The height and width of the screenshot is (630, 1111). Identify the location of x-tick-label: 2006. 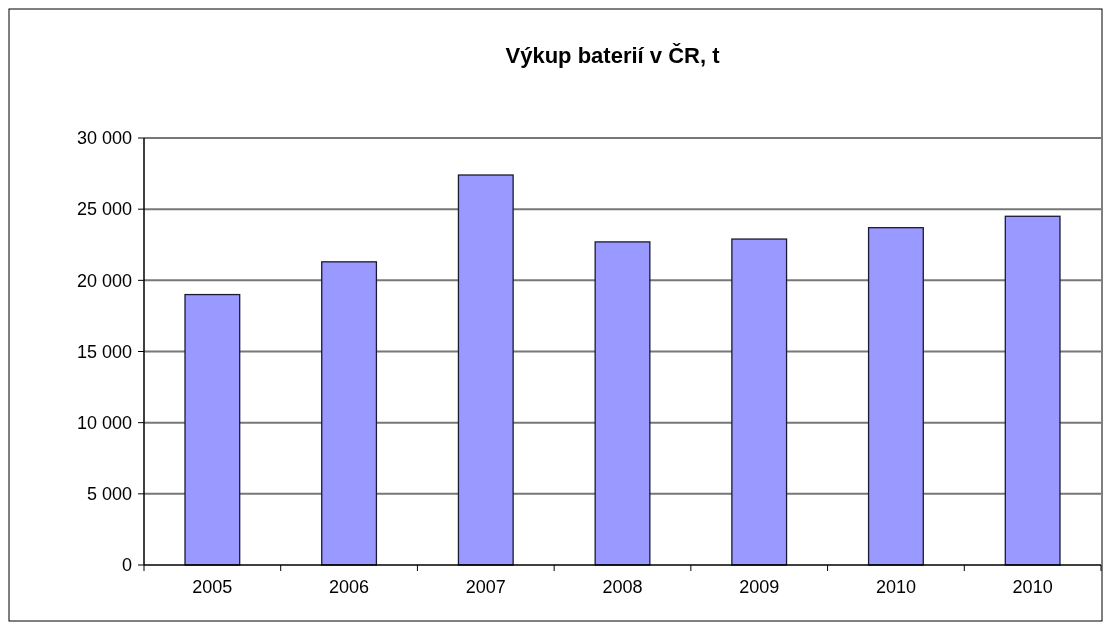
(349, 587).